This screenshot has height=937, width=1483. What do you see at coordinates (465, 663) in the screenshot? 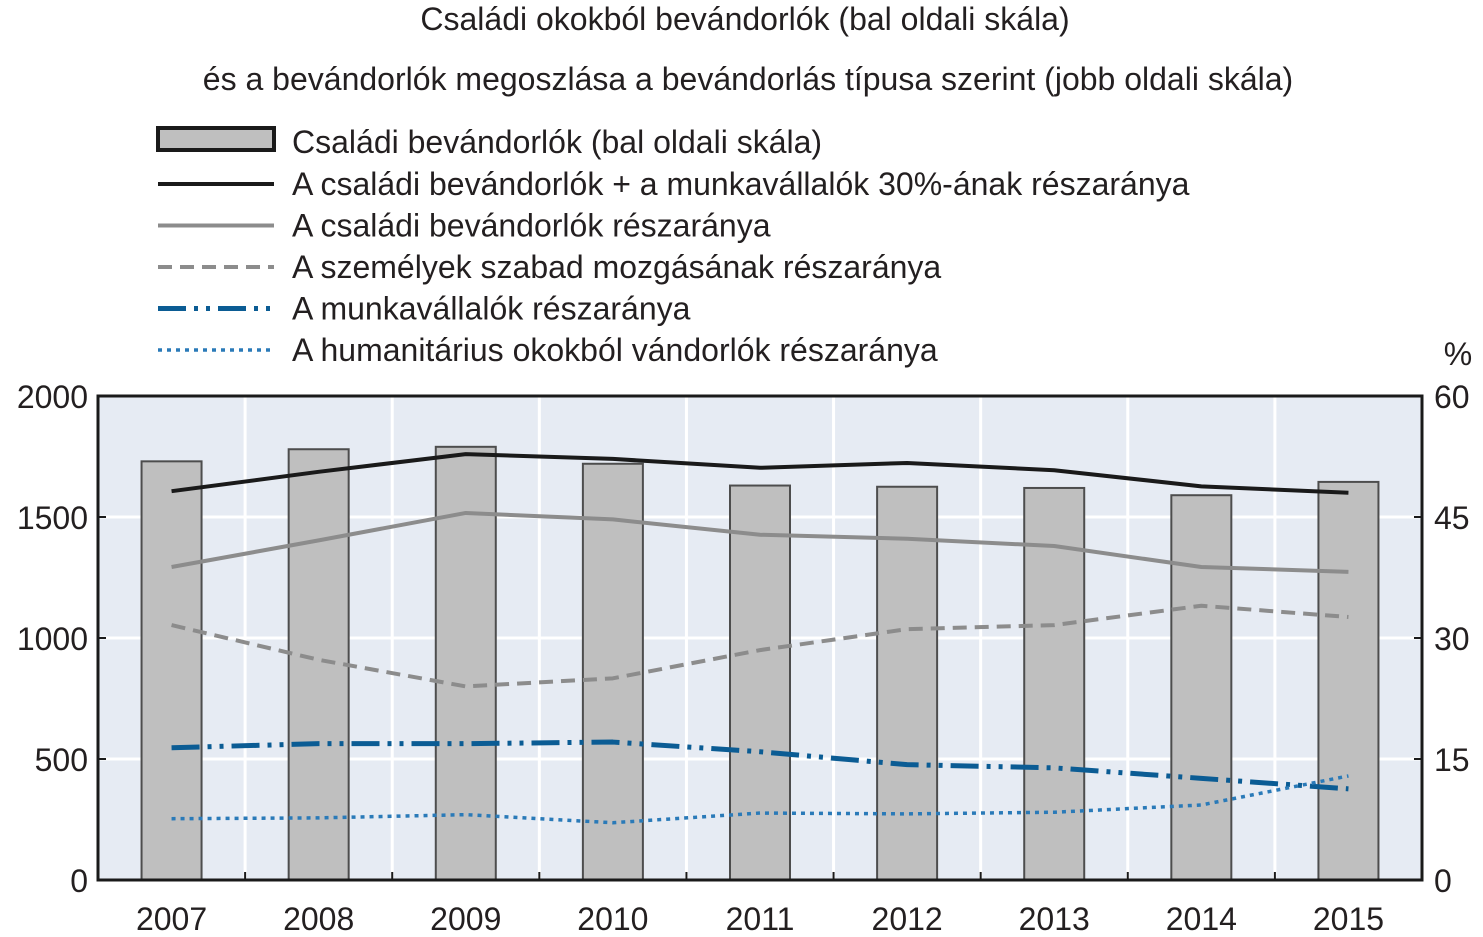
I see `bar-2009` at bounding box center [465, 663].